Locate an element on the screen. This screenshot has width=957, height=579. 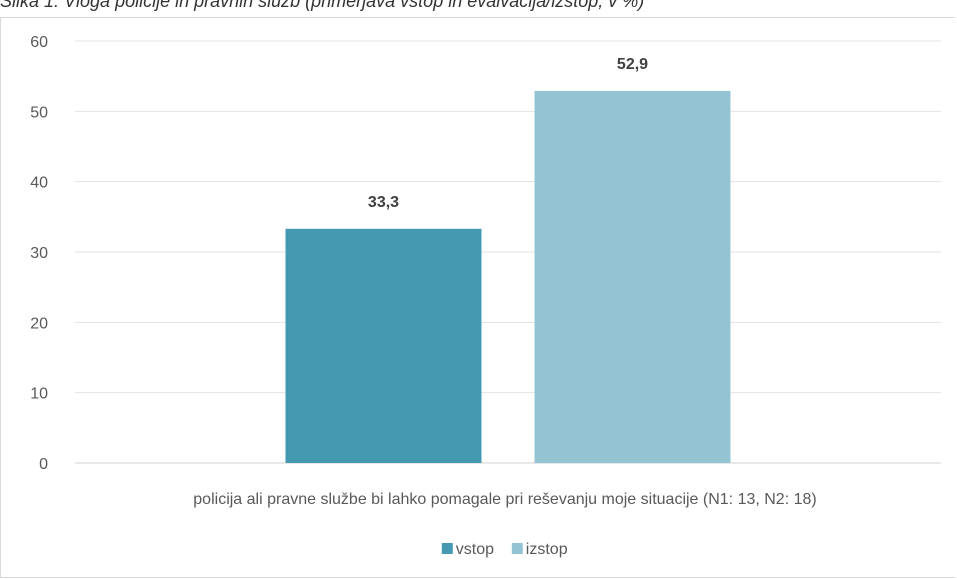
data-label-vstop: 33,3 is located at coordinates (383, 202).